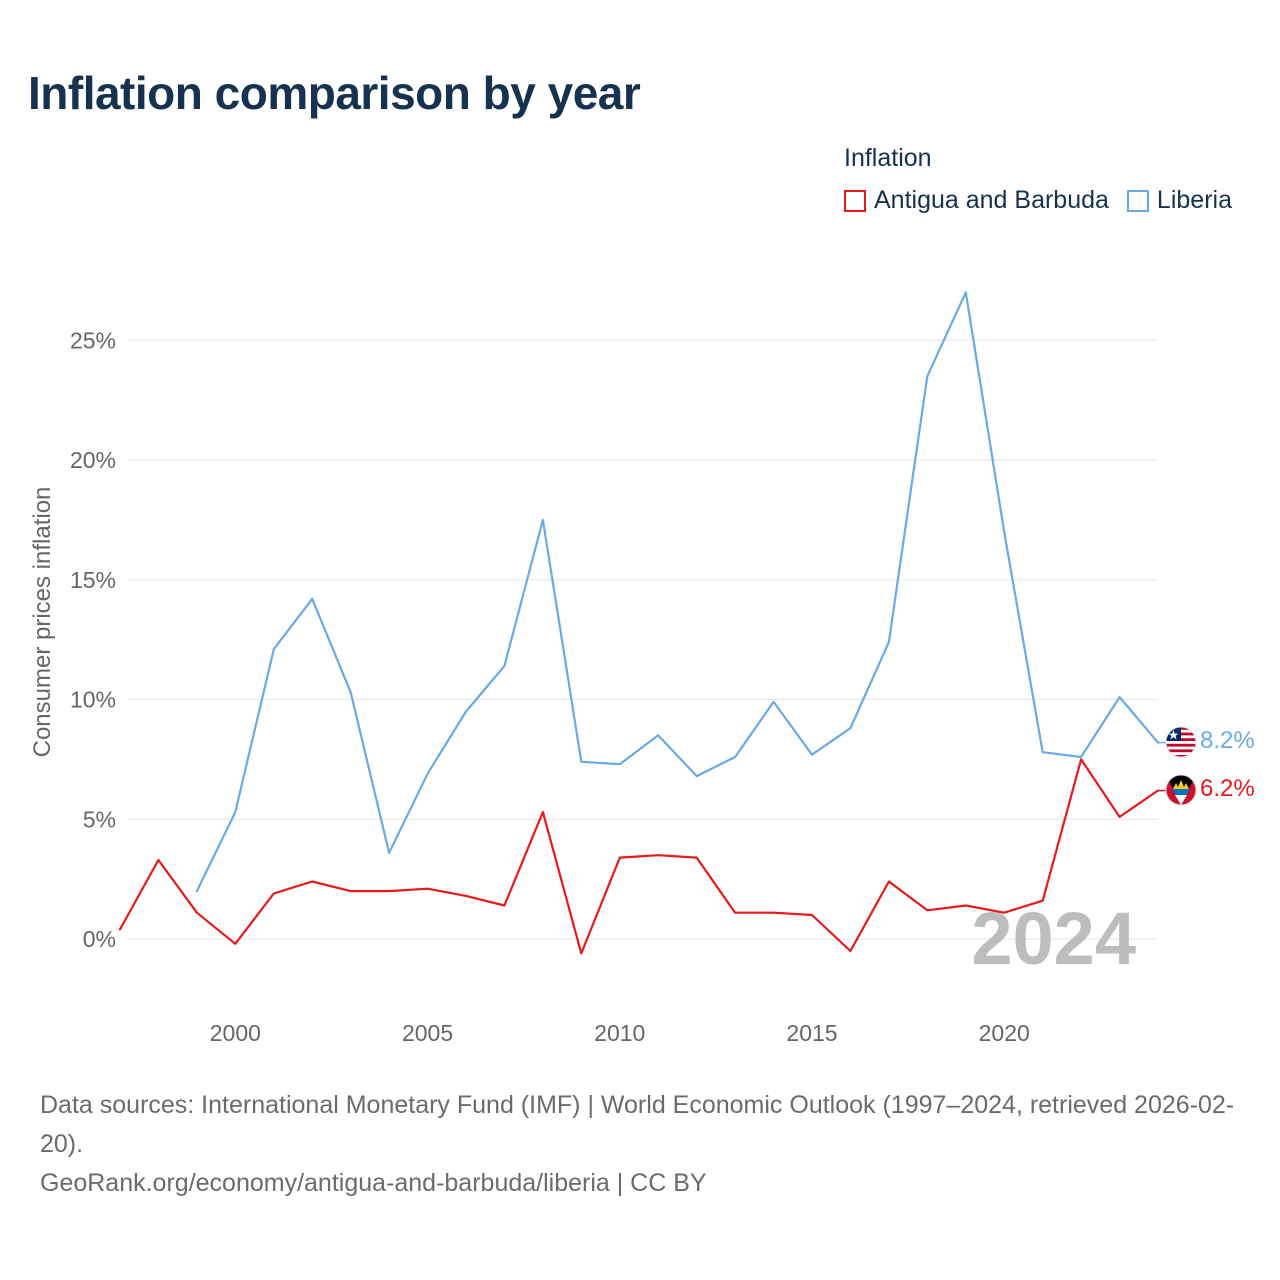 This screenshot has width=1280, height=1280. What do you see at coordinates (99, 939) in the screenshot?
I see `y-tick-label: 0%` at bounding box center [99, 939].